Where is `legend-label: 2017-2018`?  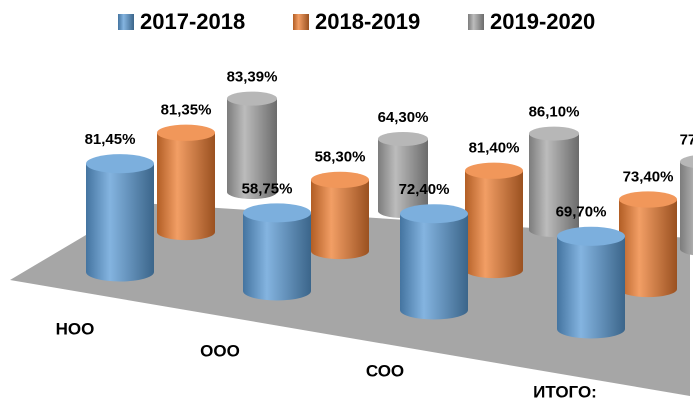
legend-label: 2017-2018 is located at coordinates (192, 21).